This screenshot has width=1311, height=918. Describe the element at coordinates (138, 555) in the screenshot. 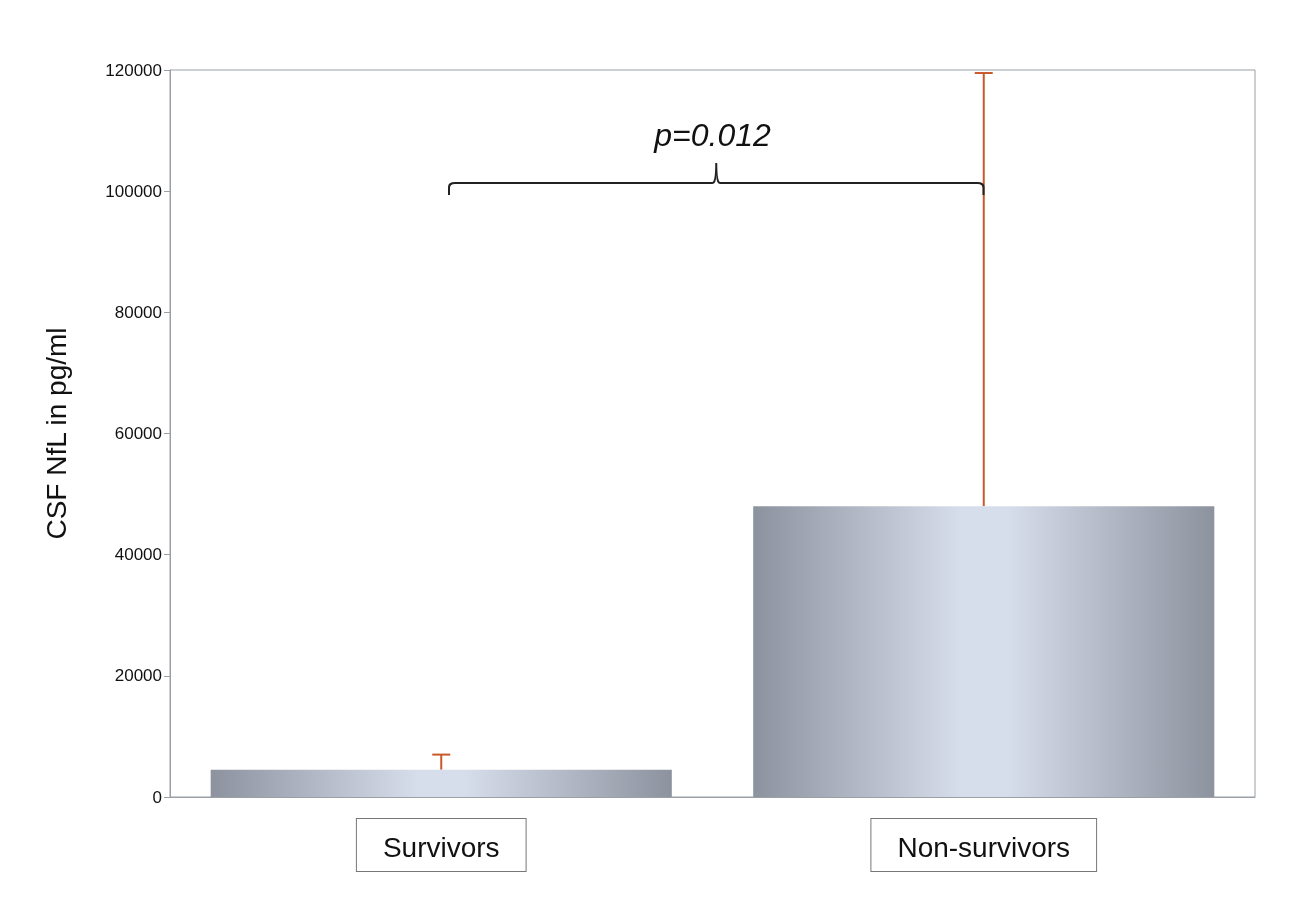

I see `y-tick-label: 40000` at that location.